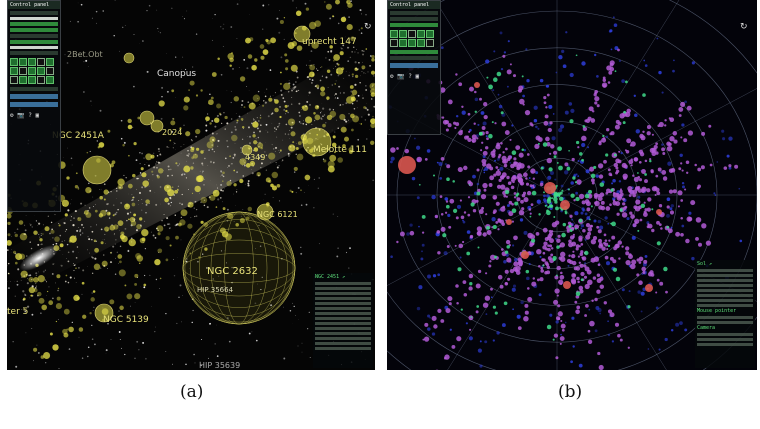  Describe the element at coordinates (343, 320) in the screenshot. I see `object-info-a: NGC 2451 ↗` at that location.